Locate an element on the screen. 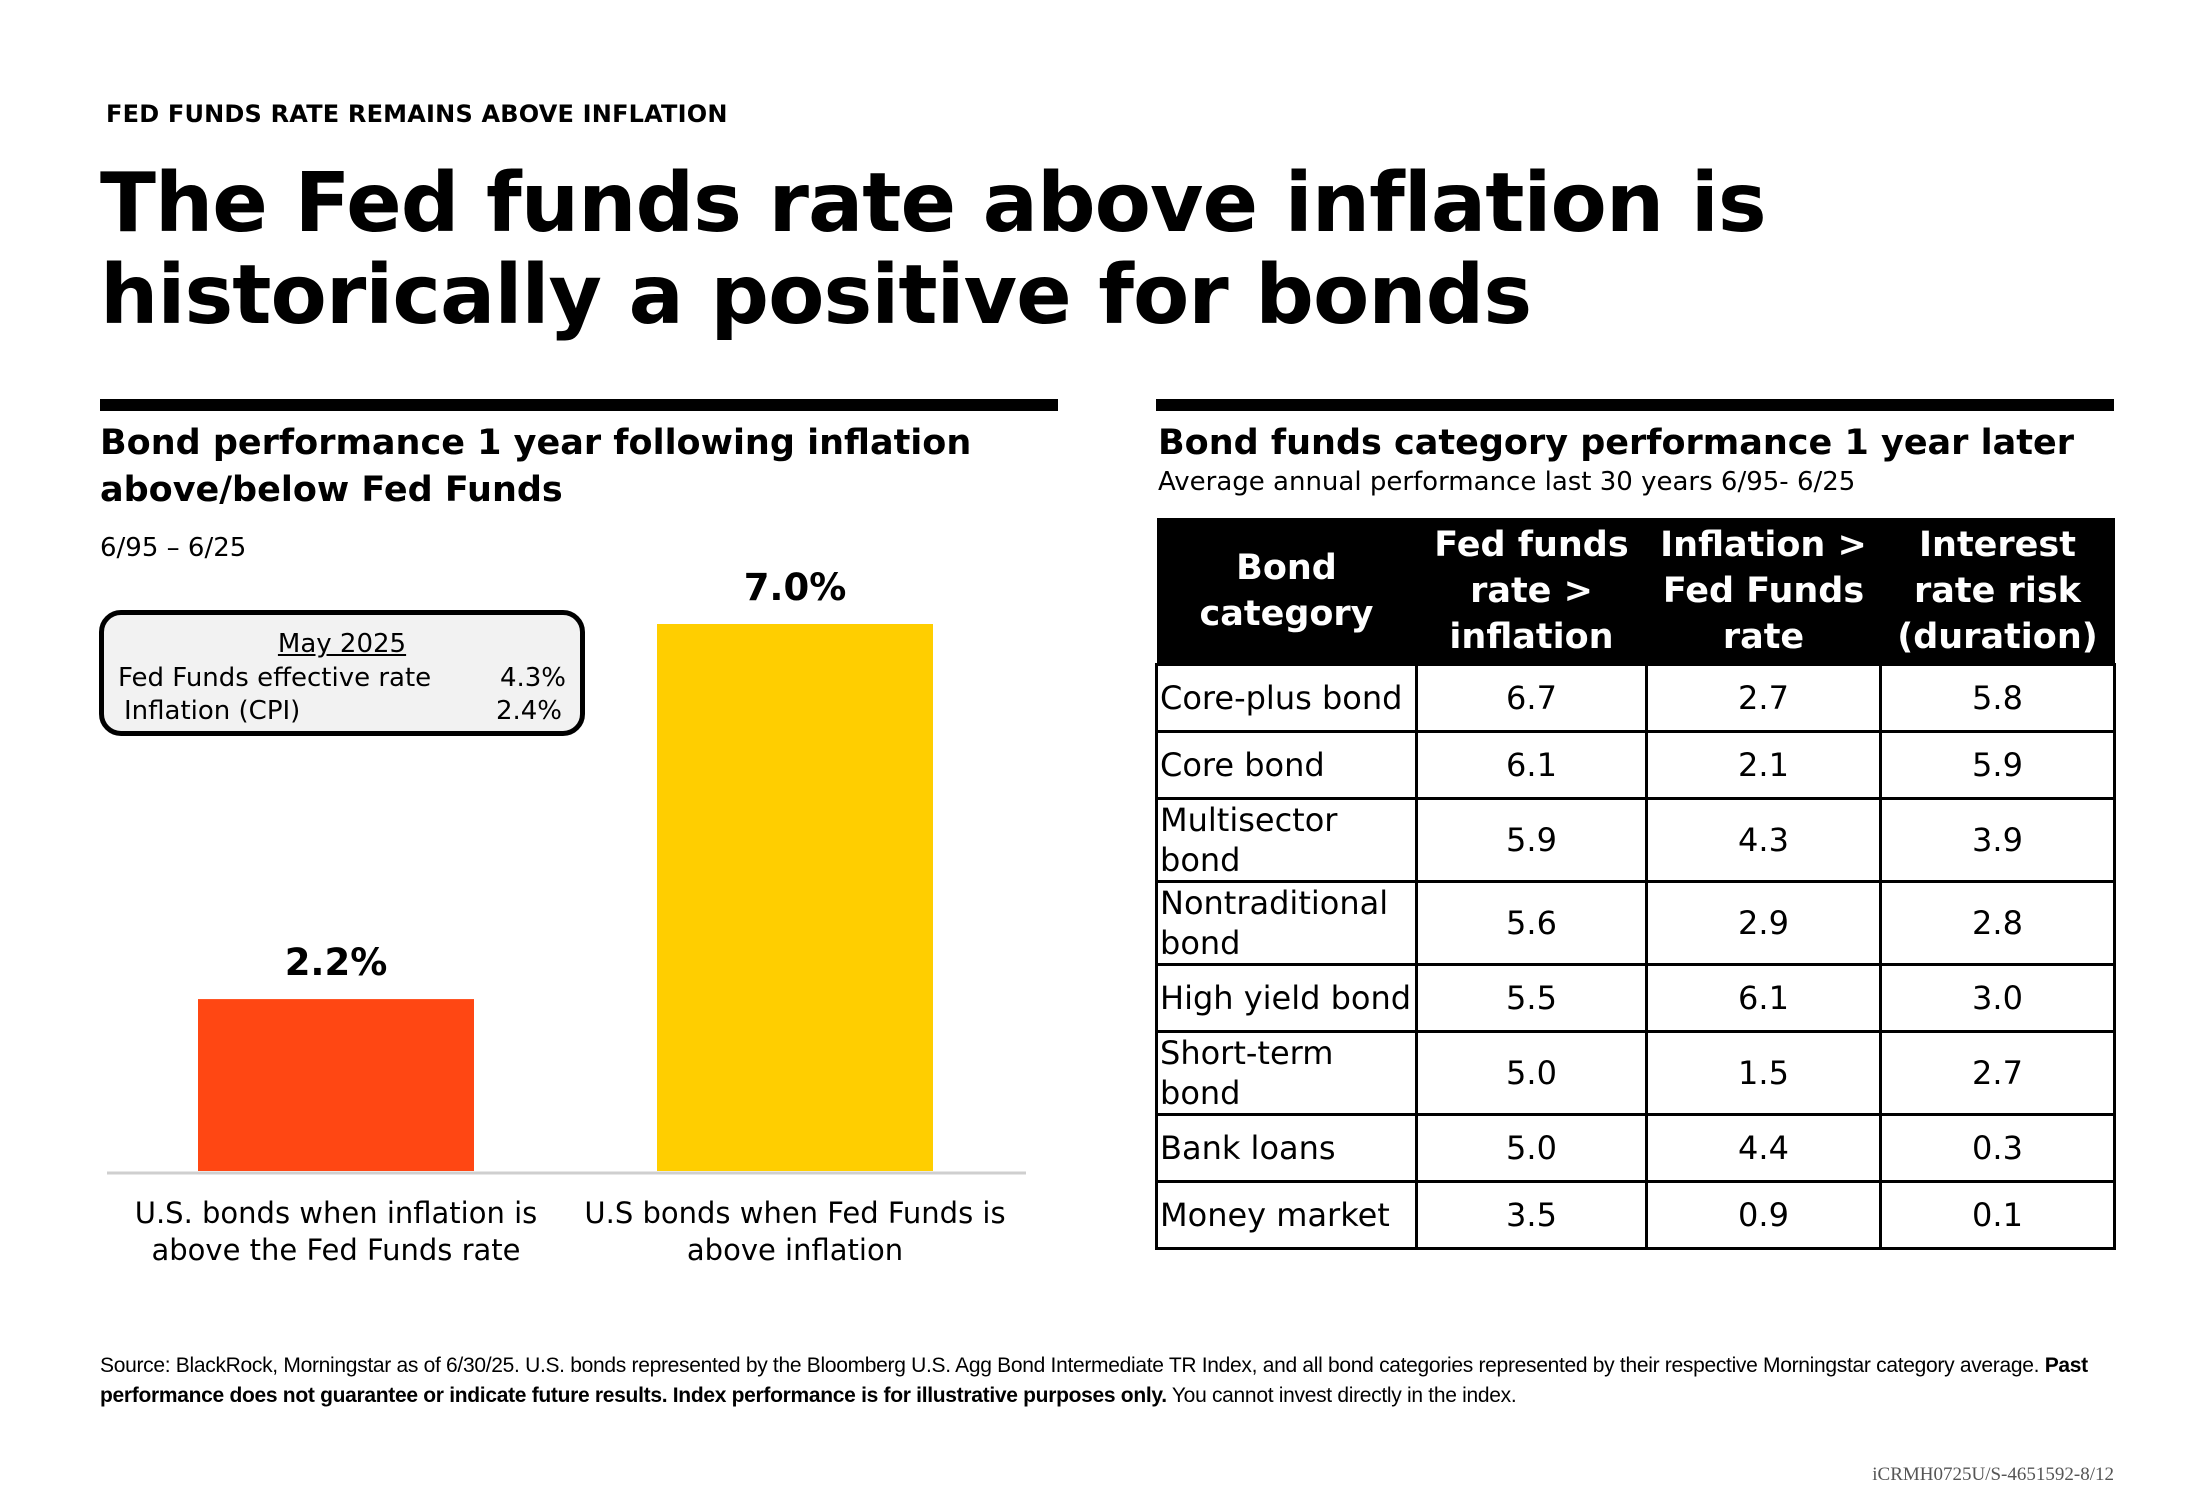 The image size is (2200, 1500). category-label-line: above the Fed Funds rate is located at coordinates (336, 1250).